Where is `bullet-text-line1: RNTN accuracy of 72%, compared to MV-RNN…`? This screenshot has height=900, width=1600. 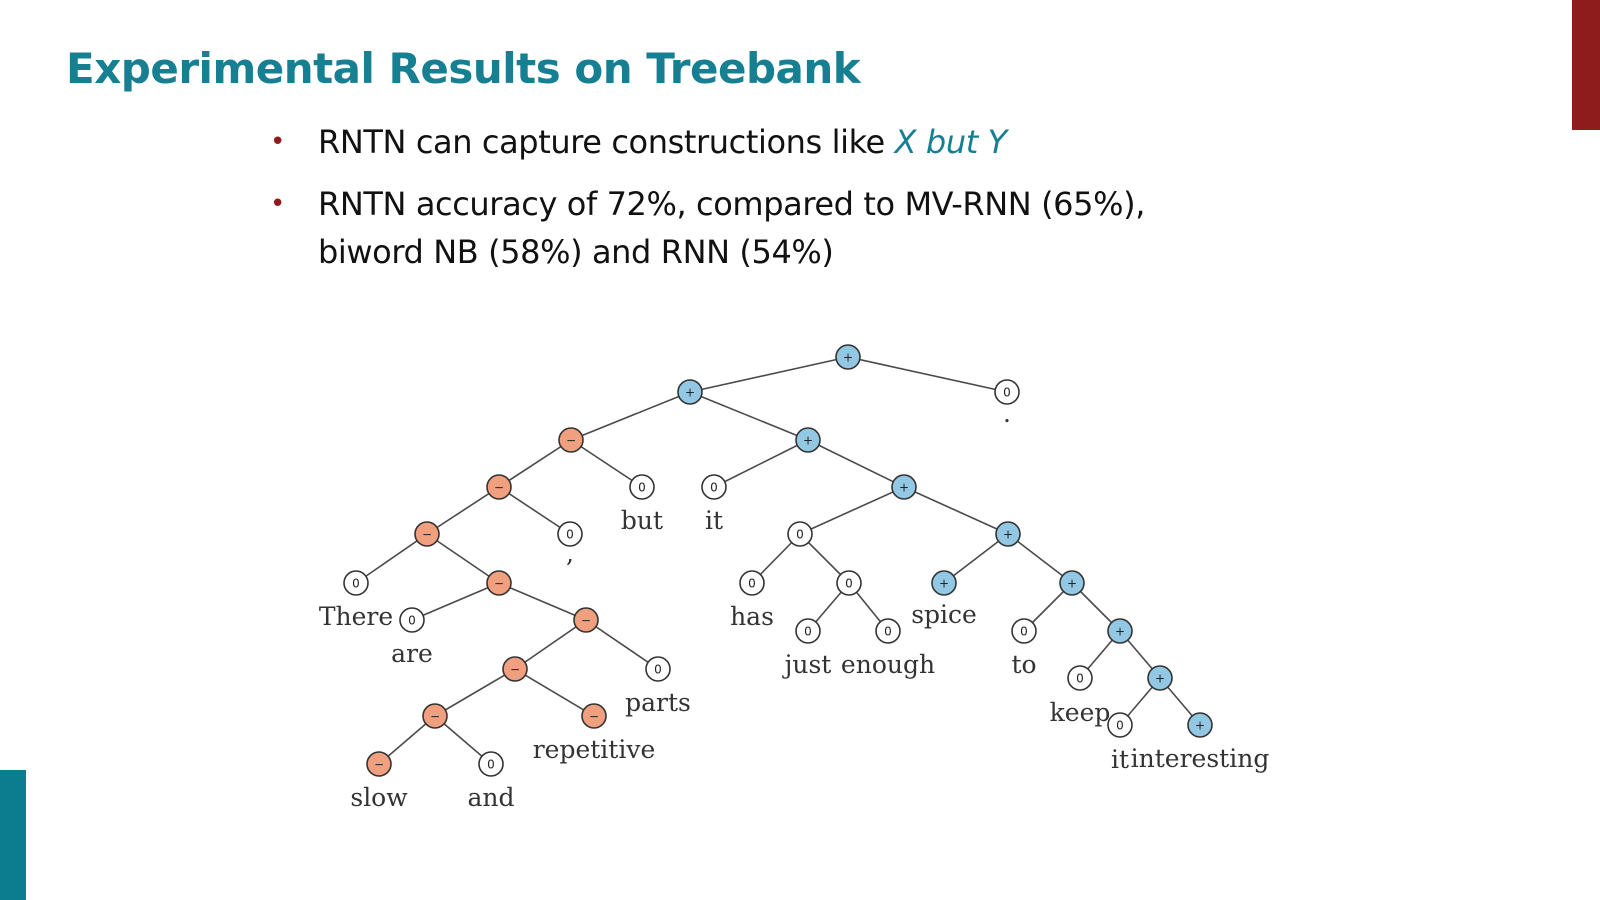 bullet-text-line1: RNTN accuracy of 72%, compared to MV-RNN… is located at coordinates (731, 204).